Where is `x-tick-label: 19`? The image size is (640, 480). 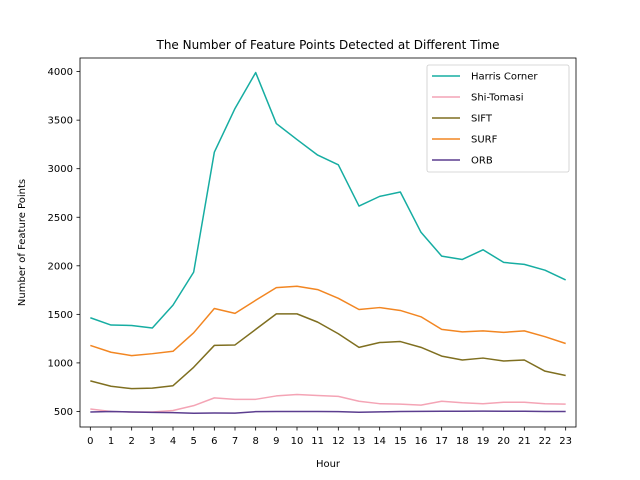 x-tick-label: 19 is located at coordinates (483, 441).